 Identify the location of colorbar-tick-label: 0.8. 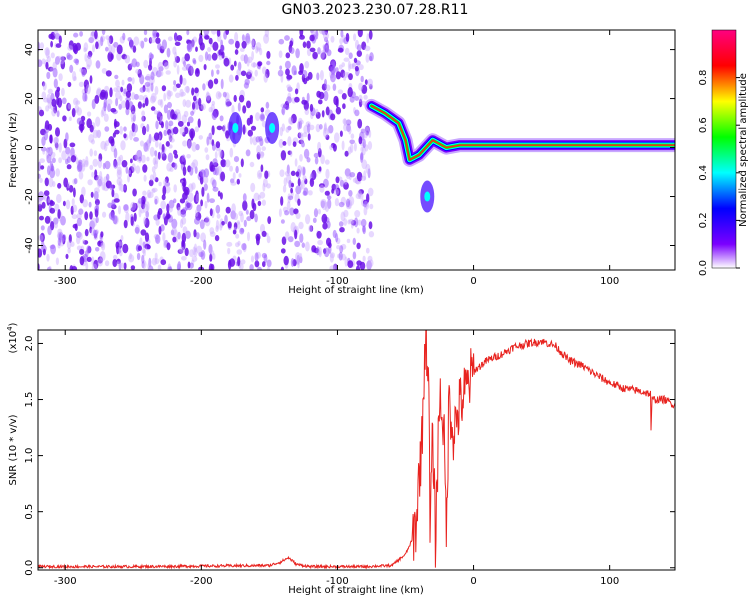
(703, 78).